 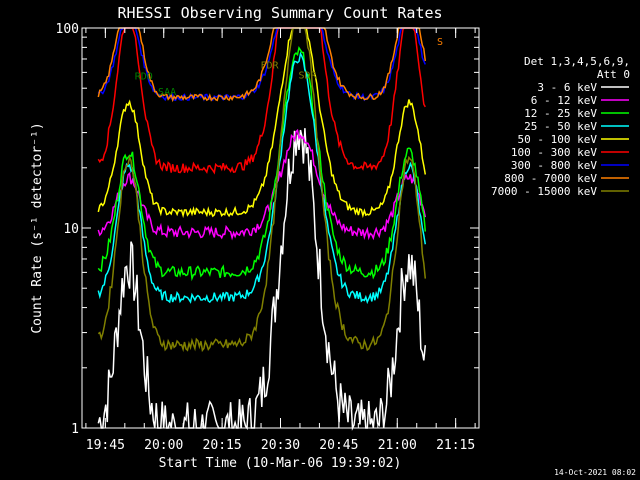 What do you see at coordinates (280, 445) in the screenshot?
I see `x-tick-label: 20:30` at bounding box center [280, 445].